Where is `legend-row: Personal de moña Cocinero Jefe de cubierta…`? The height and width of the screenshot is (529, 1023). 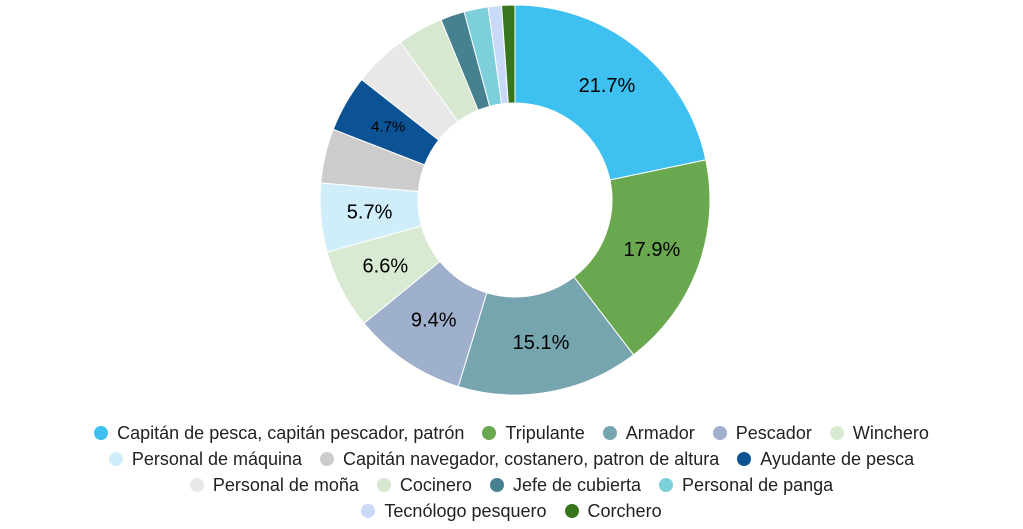
legend-row: Personal de moña Cocinero Jefe de cubierta… is located at coordinates (511, 485).